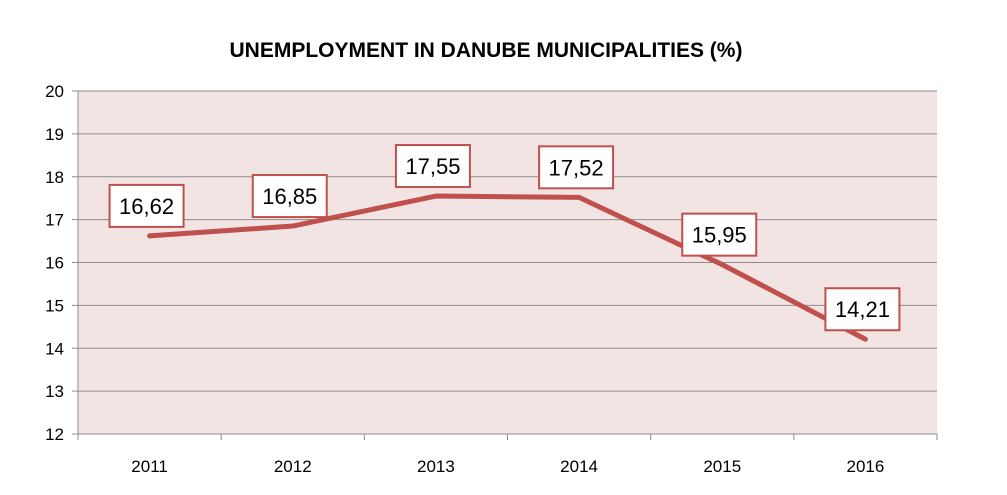  Describe the element at coordinates (54, 91) in the screenshot. I see `y-tick-label-20: 20` at that location.